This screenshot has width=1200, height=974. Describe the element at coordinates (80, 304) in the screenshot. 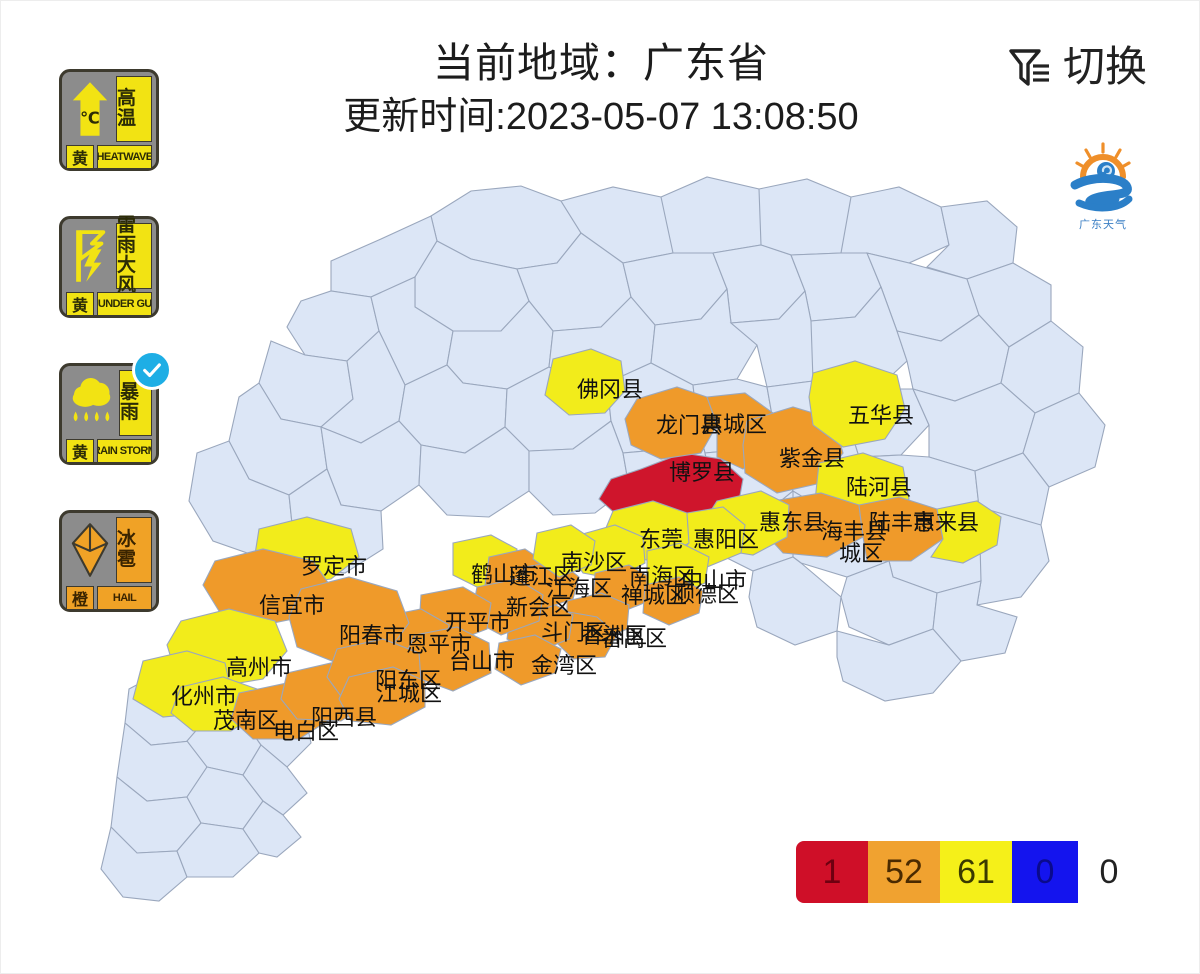

I see `warning-level-thunder-gust: 黄` at that location.